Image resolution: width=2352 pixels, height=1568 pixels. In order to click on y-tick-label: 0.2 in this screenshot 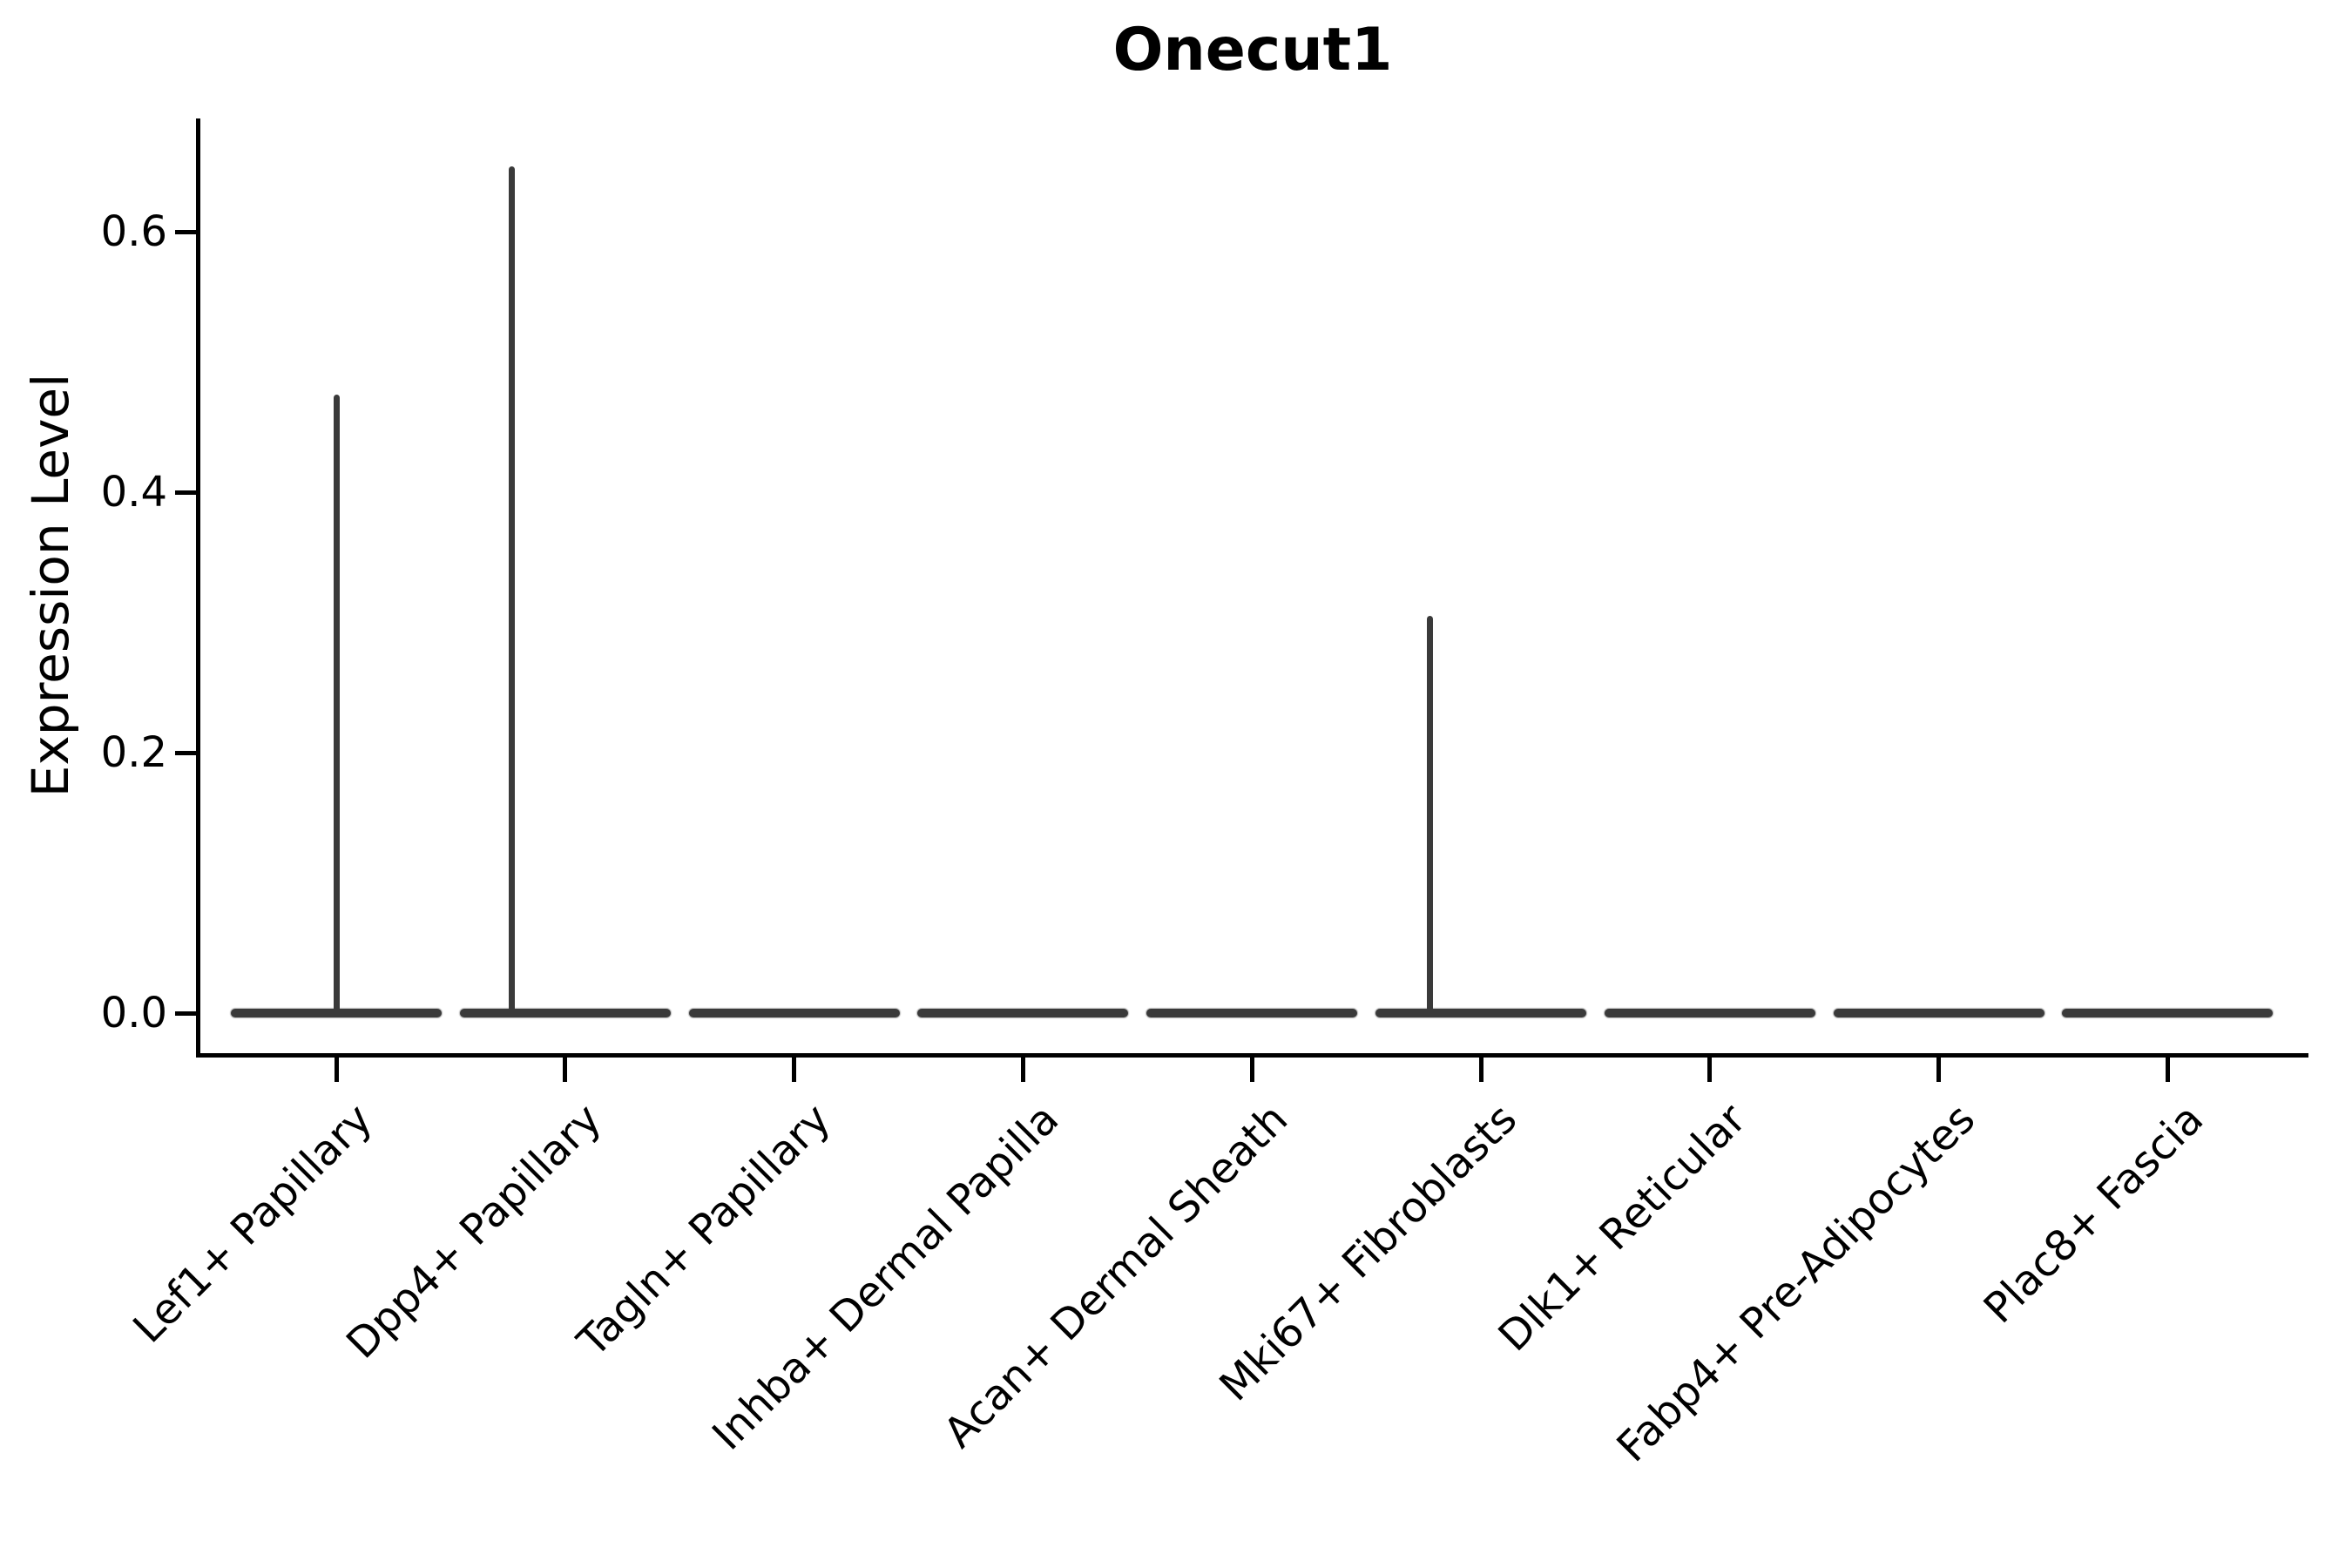, I will do `click(134, 752)`.